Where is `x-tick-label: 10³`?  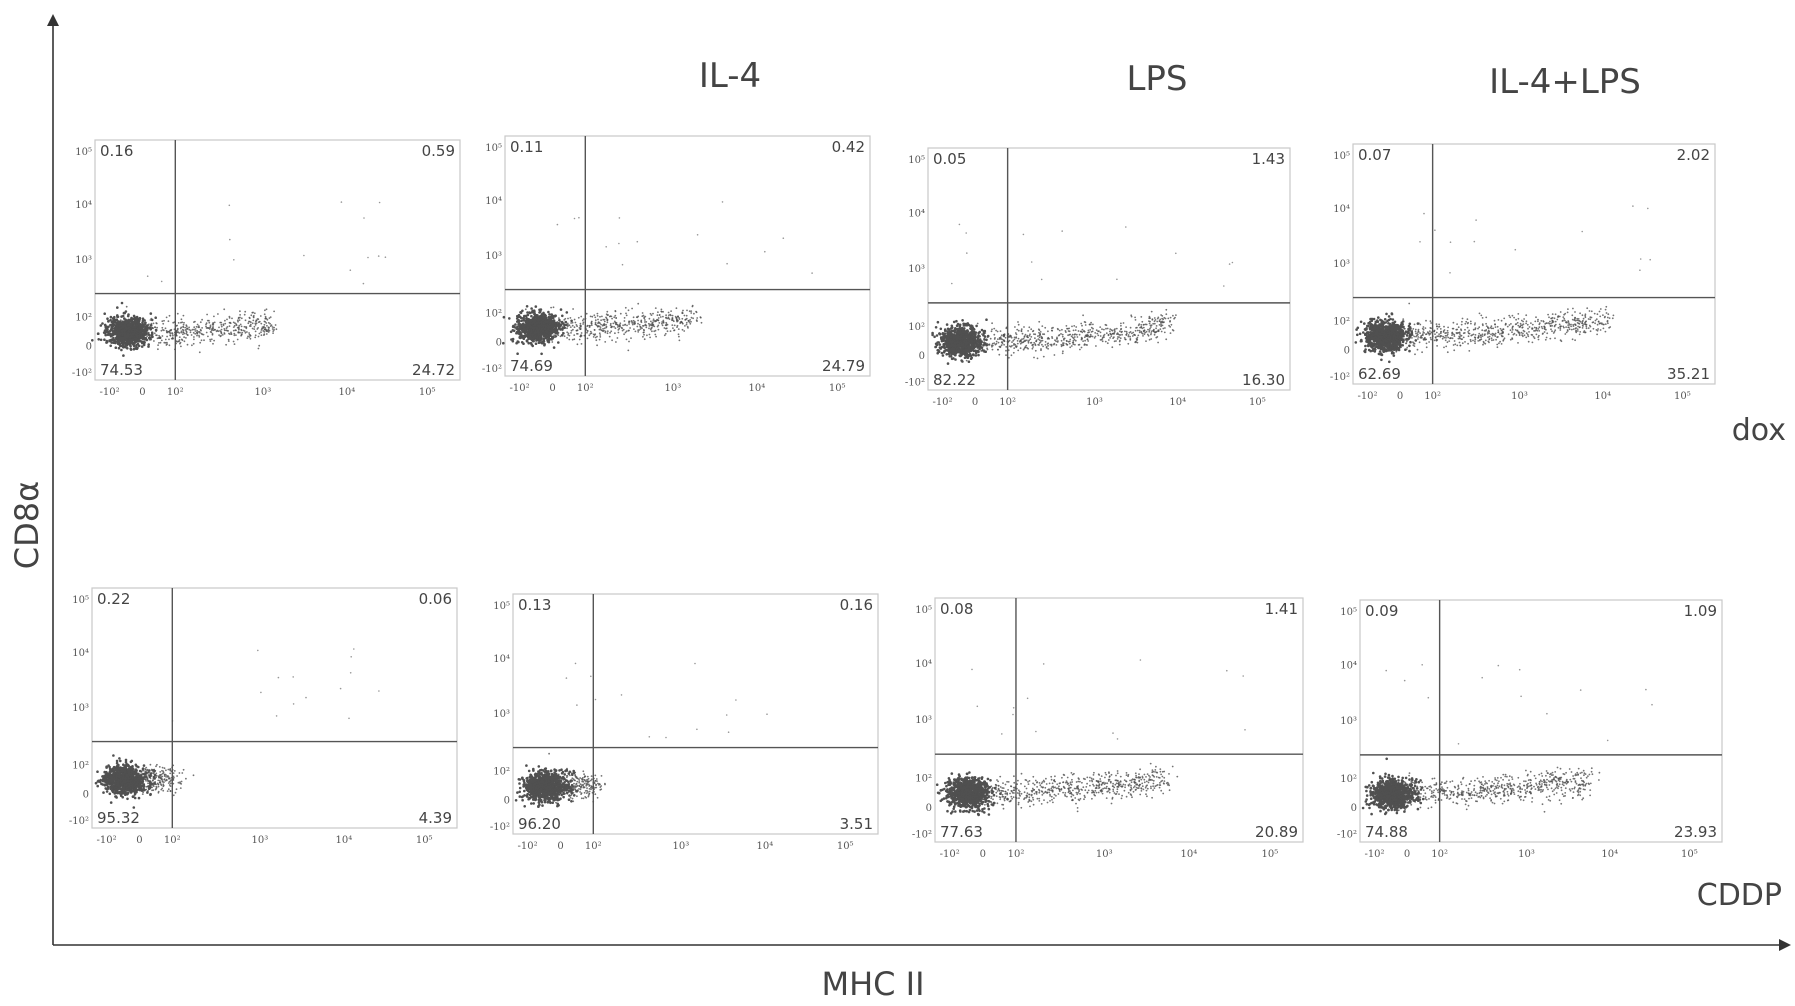
x-tick-label: 10³ is located at coordinates (263, 392).